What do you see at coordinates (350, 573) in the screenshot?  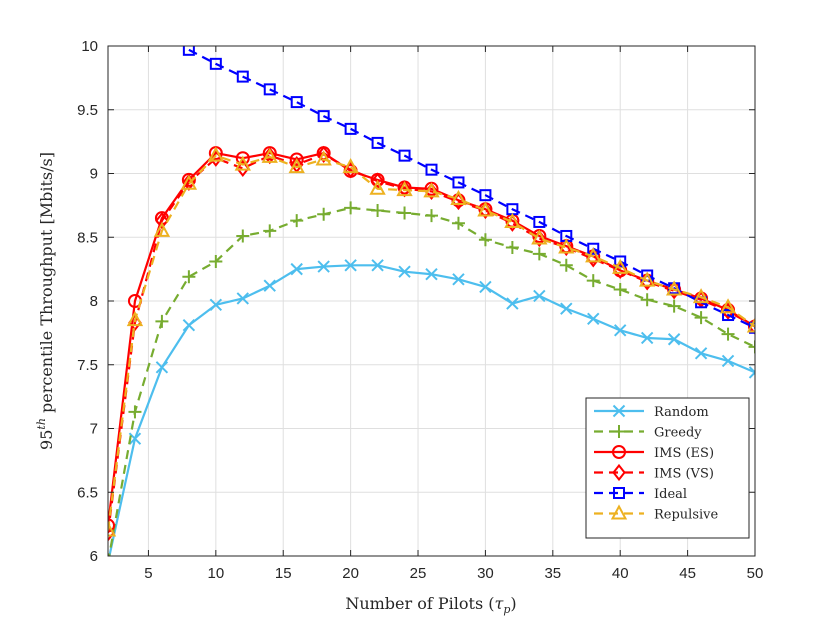 I see `x-tick-label: 20` at bounding box center [350, 573].